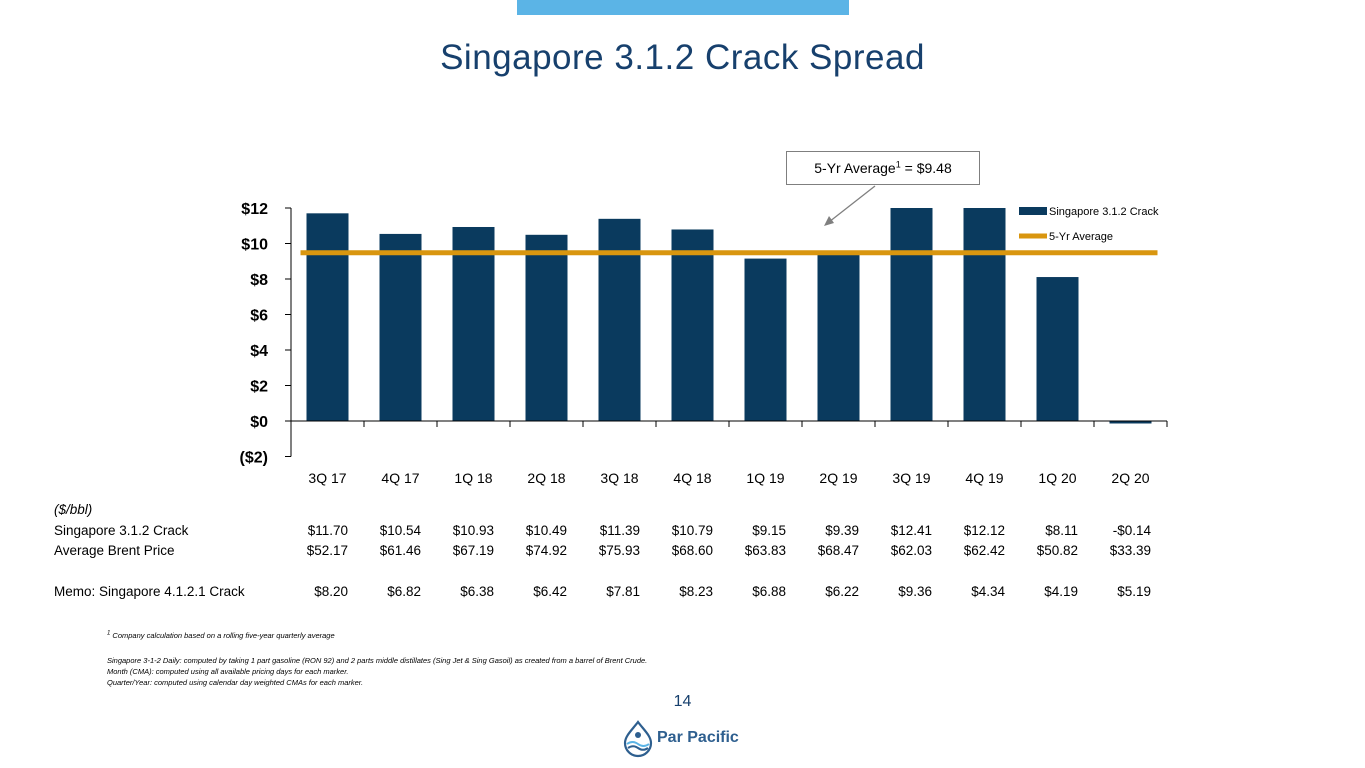 Image resolution: width=1365 pixels, height=768 pixels. Describe the element at coordinates (984, 550) in the screenshot. I see `table-cell: $62.42` at that location.